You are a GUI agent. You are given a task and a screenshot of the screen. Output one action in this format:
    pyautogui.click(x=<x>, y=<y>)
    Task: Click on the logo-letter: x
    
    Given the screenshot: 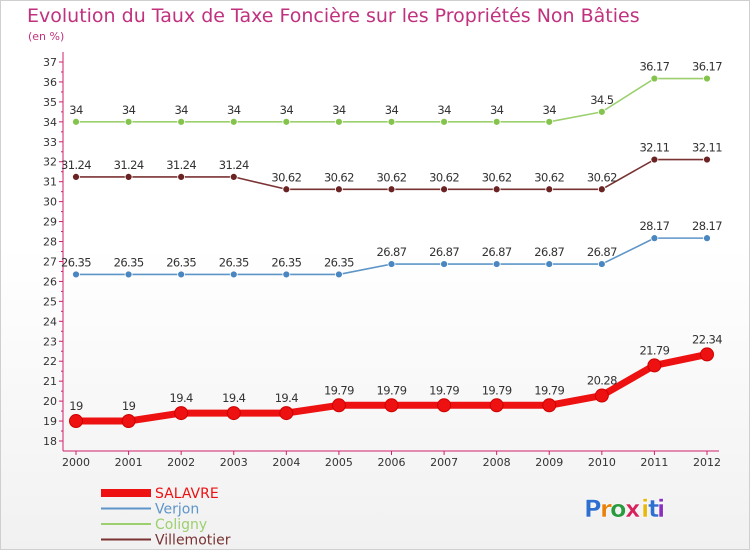 What is the action you would take?
    pyautogui.click(x=633, y=509)
    